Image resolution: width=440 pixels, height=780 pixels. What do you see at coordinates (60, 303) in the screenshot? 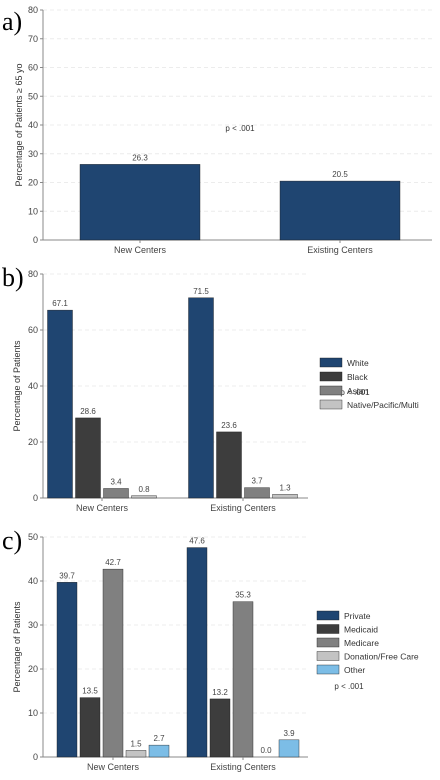
I see `bar-value-label: 67.1` at bounding box center [60, 303].